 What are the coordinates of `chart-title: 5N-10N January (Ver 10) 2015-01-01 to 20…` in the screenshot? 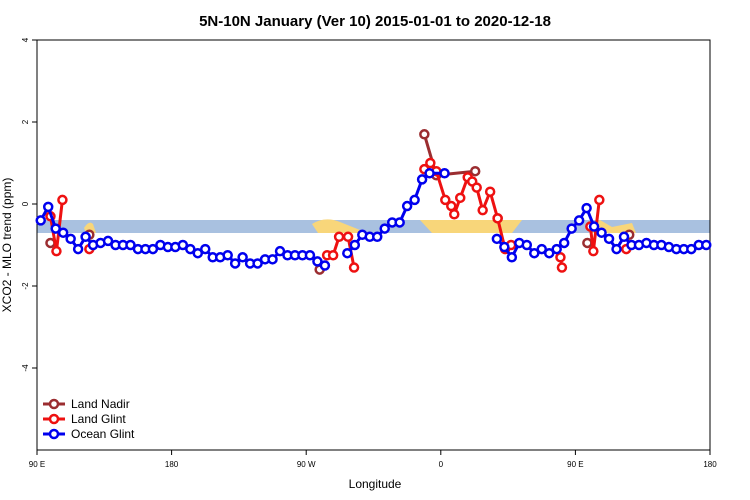 It's located at (375, 21).